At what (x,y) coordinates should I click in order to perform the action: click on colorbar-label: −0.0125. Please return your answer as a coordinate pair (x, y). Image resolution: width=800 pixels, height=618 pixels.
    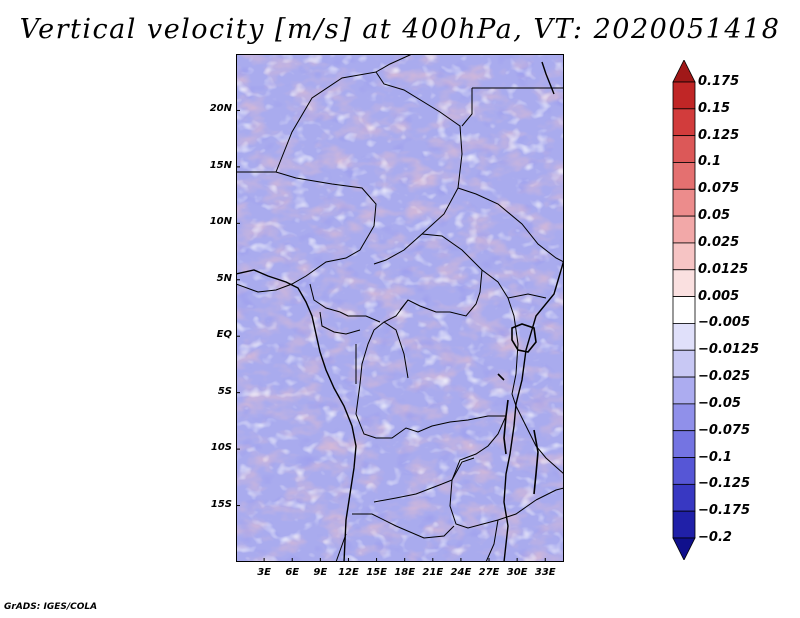
    Looking at the image, I should click on (729, 350).